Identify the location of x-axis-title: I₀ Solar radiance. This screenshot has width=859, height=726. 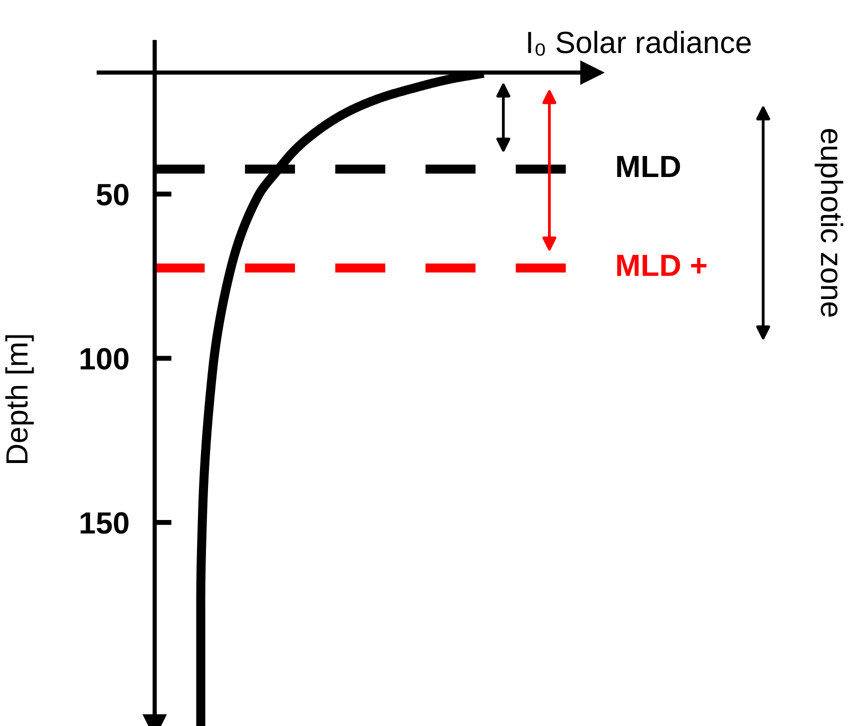
(639, 43).